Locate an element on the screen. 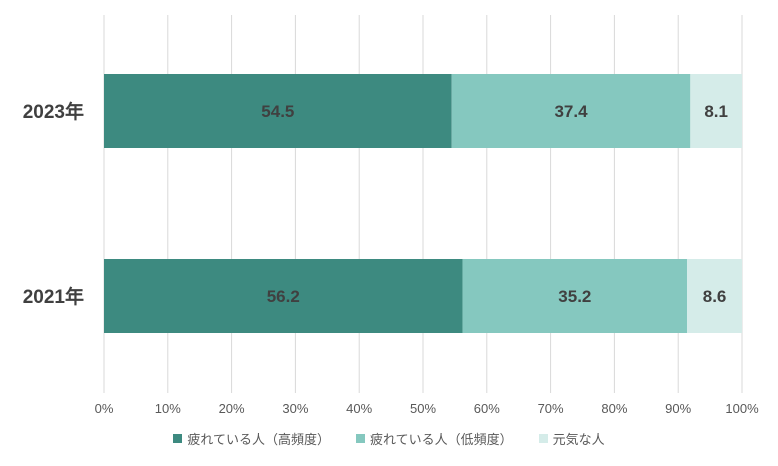 The width and height of the screenshot is (778, 466). x-tick-label: 20% is located at coordinates (232, 408).